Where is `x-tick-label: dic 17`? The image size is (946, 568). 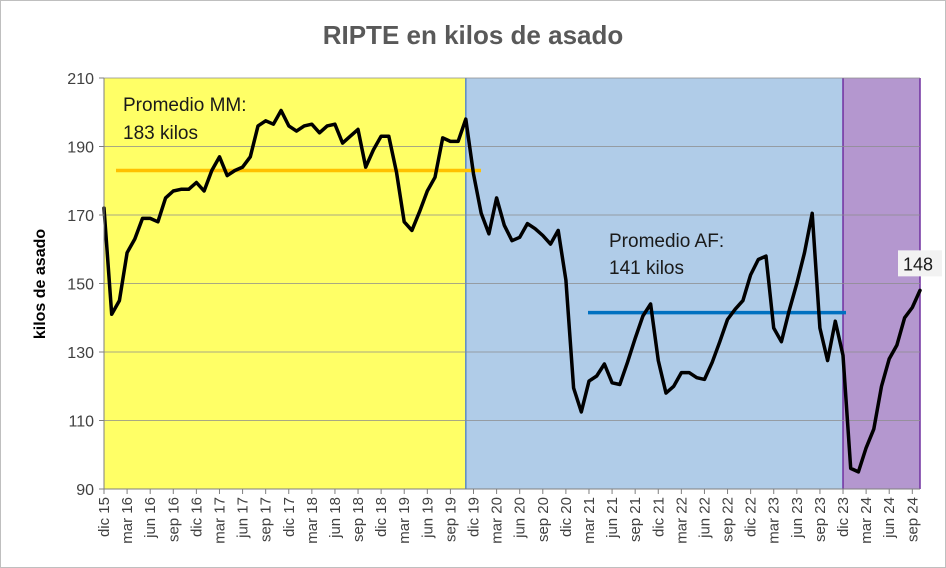
x-tick-label: dic 17 is located at coordinates (289, 517).